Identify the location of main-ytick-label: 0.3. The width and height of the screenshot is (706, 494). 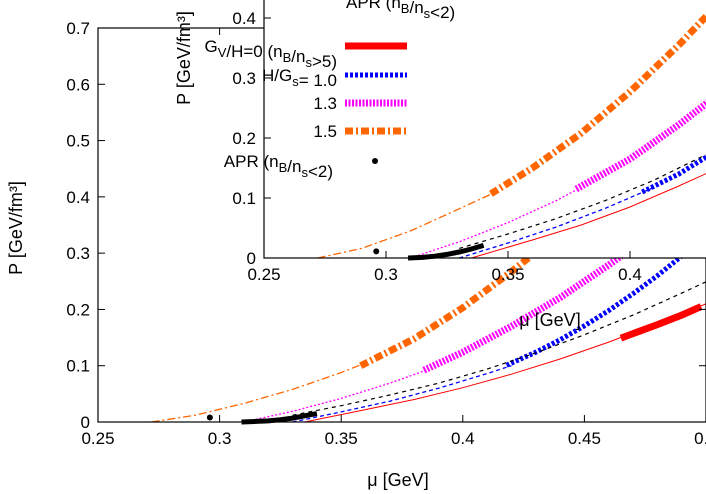
(78, 253).